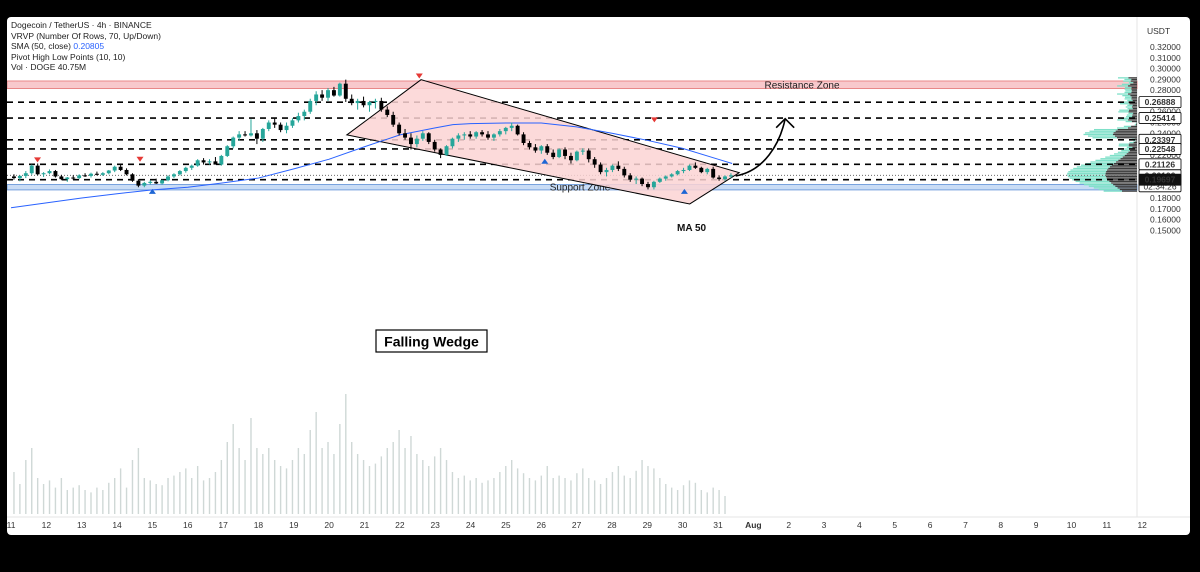 The width and height of the screenshot is (1200, 572). I want to click on legend-vrvp: VRVP (Number Of Rows, 70, Up/Down), so click(86, 36).